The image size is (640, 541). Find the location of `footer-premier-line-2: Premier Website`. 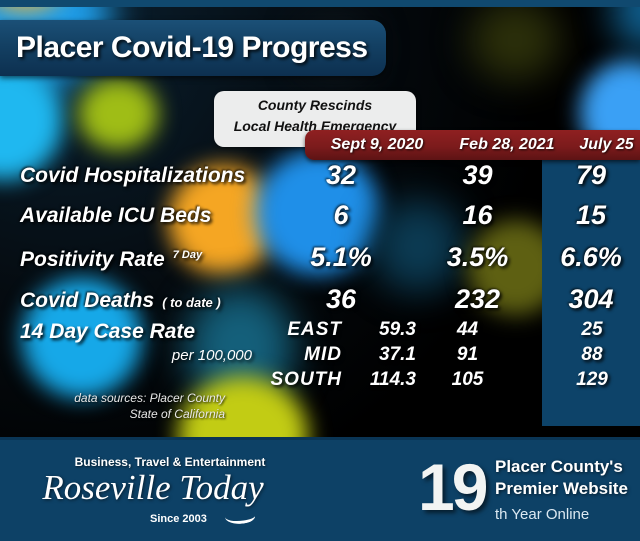

footer-premier-line-2: Premier Website is located at coordinates (561, 488).